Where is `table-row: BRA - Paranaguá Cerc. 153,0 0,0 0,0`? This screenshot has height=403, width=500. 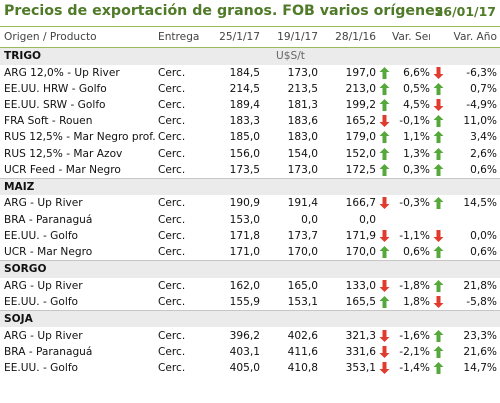
table-row: BRA - Paranaguá Cerc. 153,0 0,0 0,0 is located at coordinates (250, 220).